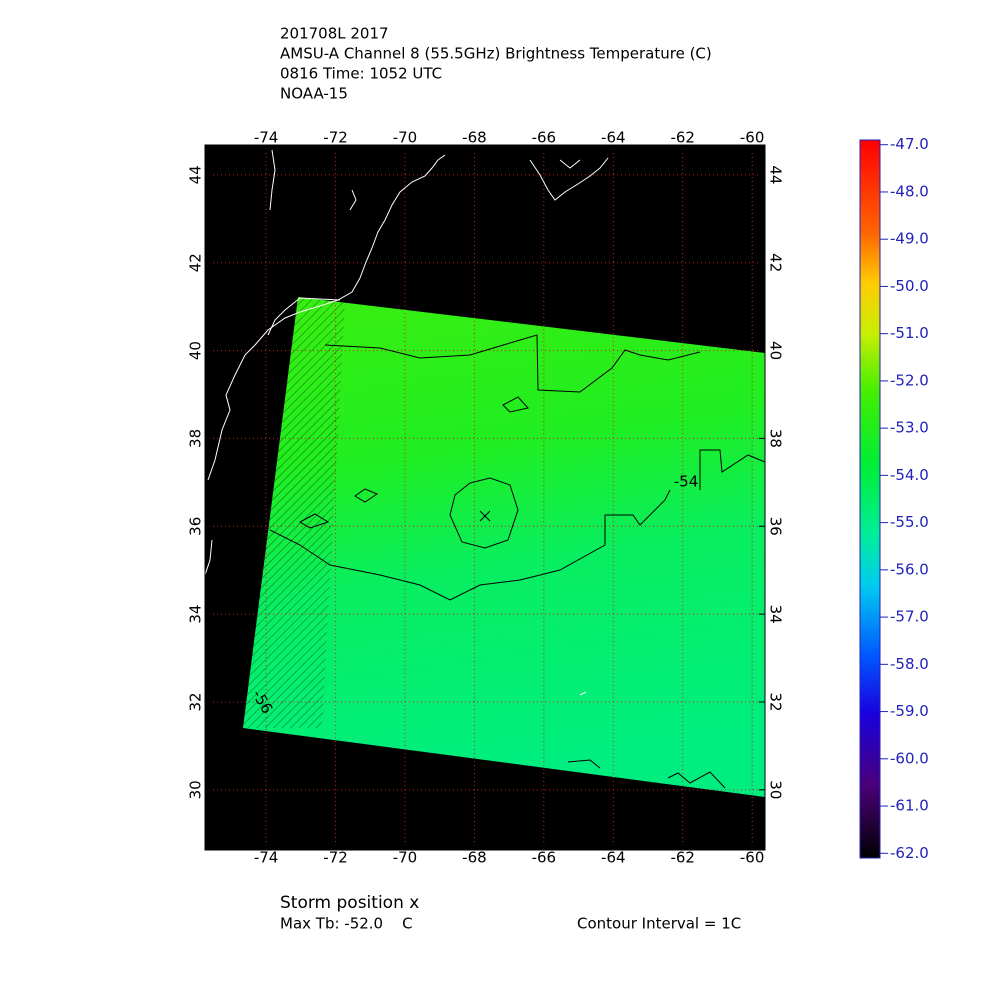  What do you see at coordinates (909, 617) in the screenshot?
I see `colorbar-label: -57.0` at bounding box center [909, 617].